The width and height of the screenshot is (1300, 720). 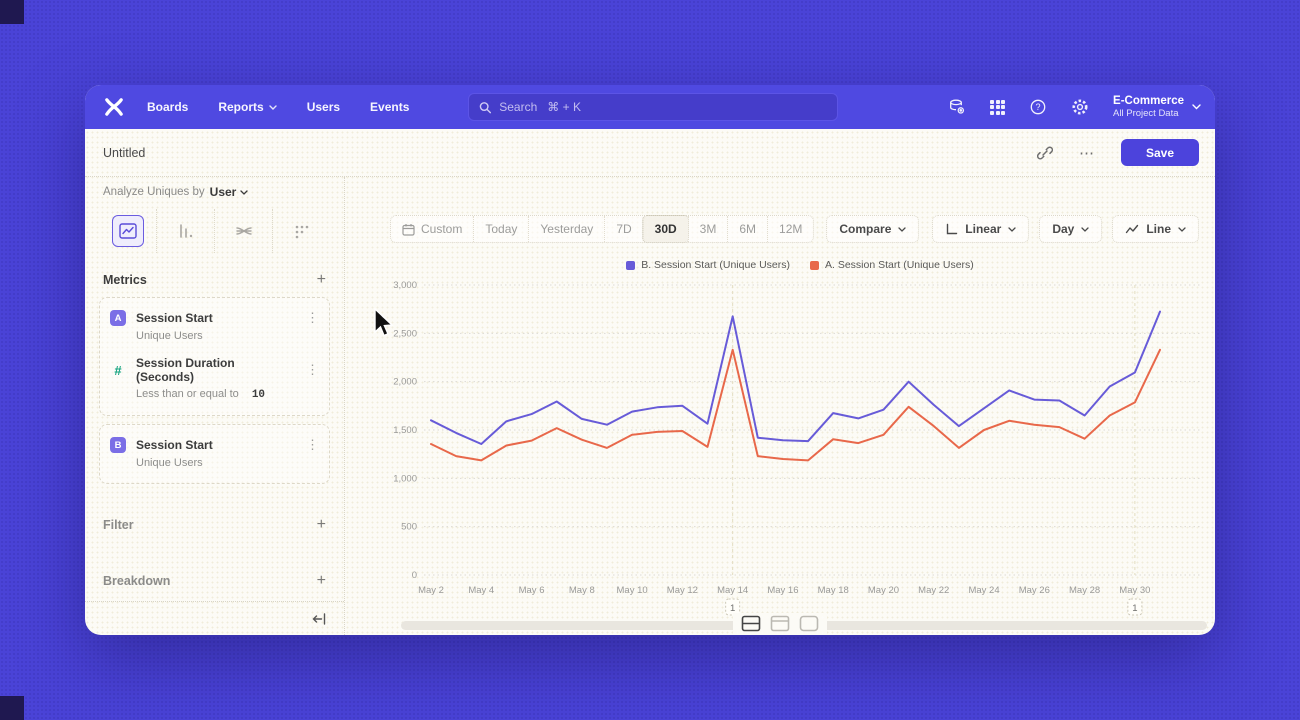 What do you see at coordinates (214, 454) in the screenshot?
I see `metric-card-b: B Session Start ⋮ Unique Users` at bounding box center [214, 454].